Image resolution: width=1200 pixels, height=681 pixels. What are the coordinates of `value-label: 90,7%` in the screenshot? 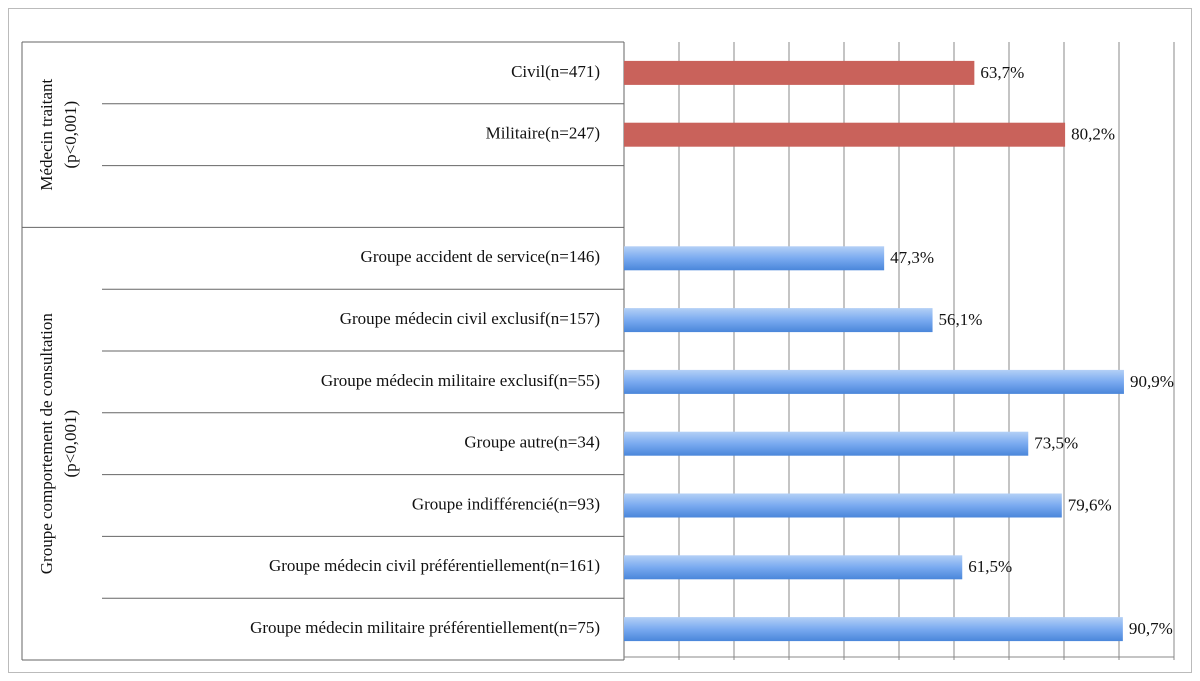 It's located at (1151, 628).